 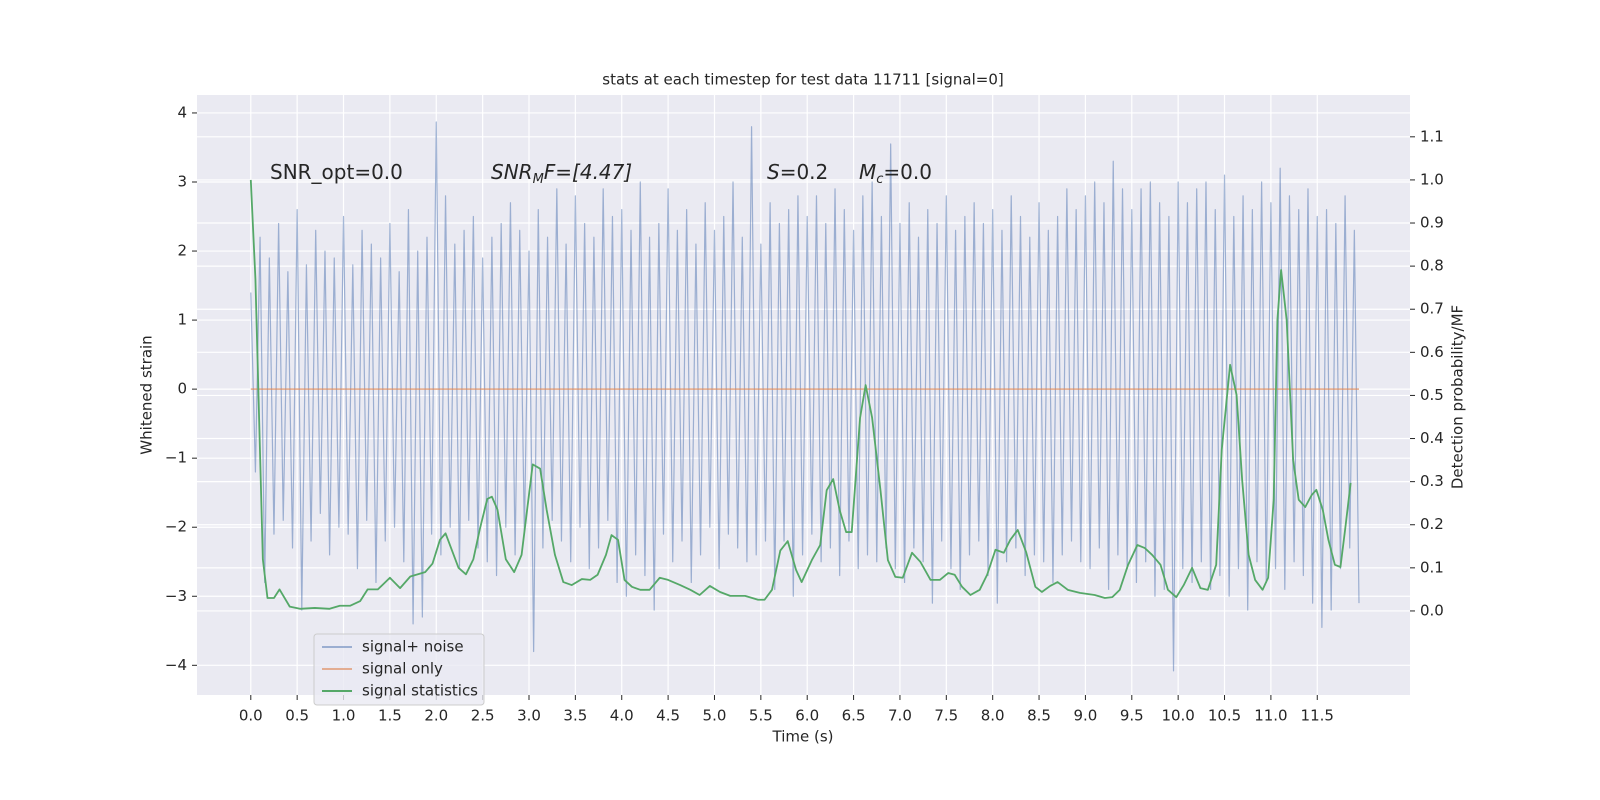 What do you see at coordinates (854, 716) in the screenshot?
I see `x-tick-label: 6.5` at bounding box center [854, 716].